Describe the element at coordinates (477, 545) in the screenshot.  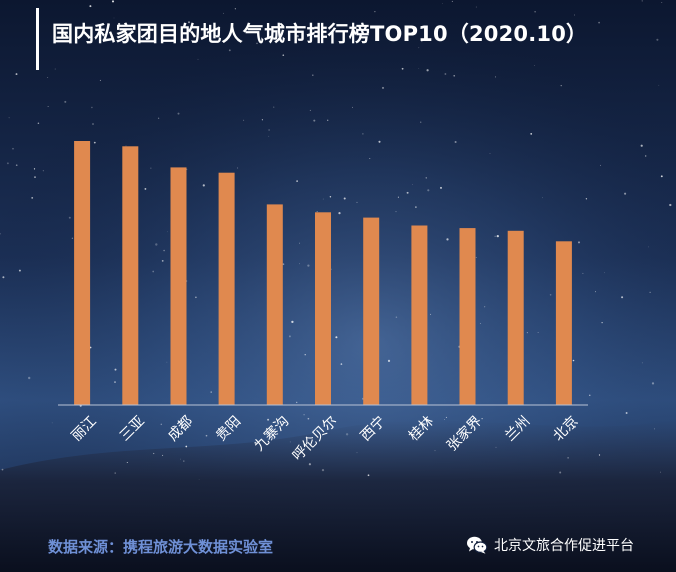
I see `wechat-icon` at that location.